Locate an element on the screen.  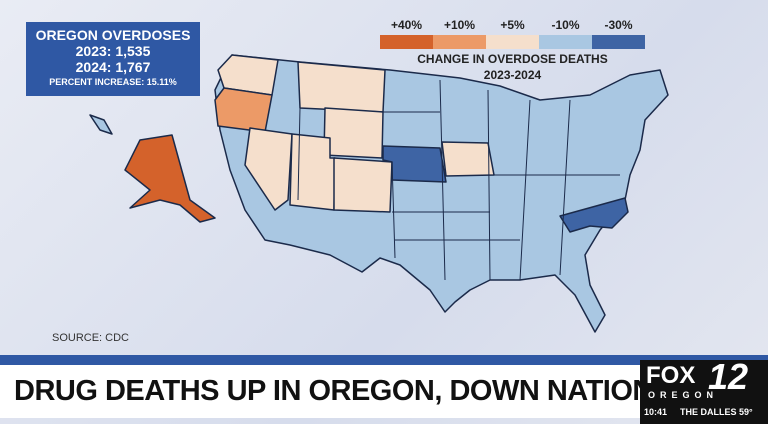
source: SOURCE: CDC is located at coordinates (91, 338).